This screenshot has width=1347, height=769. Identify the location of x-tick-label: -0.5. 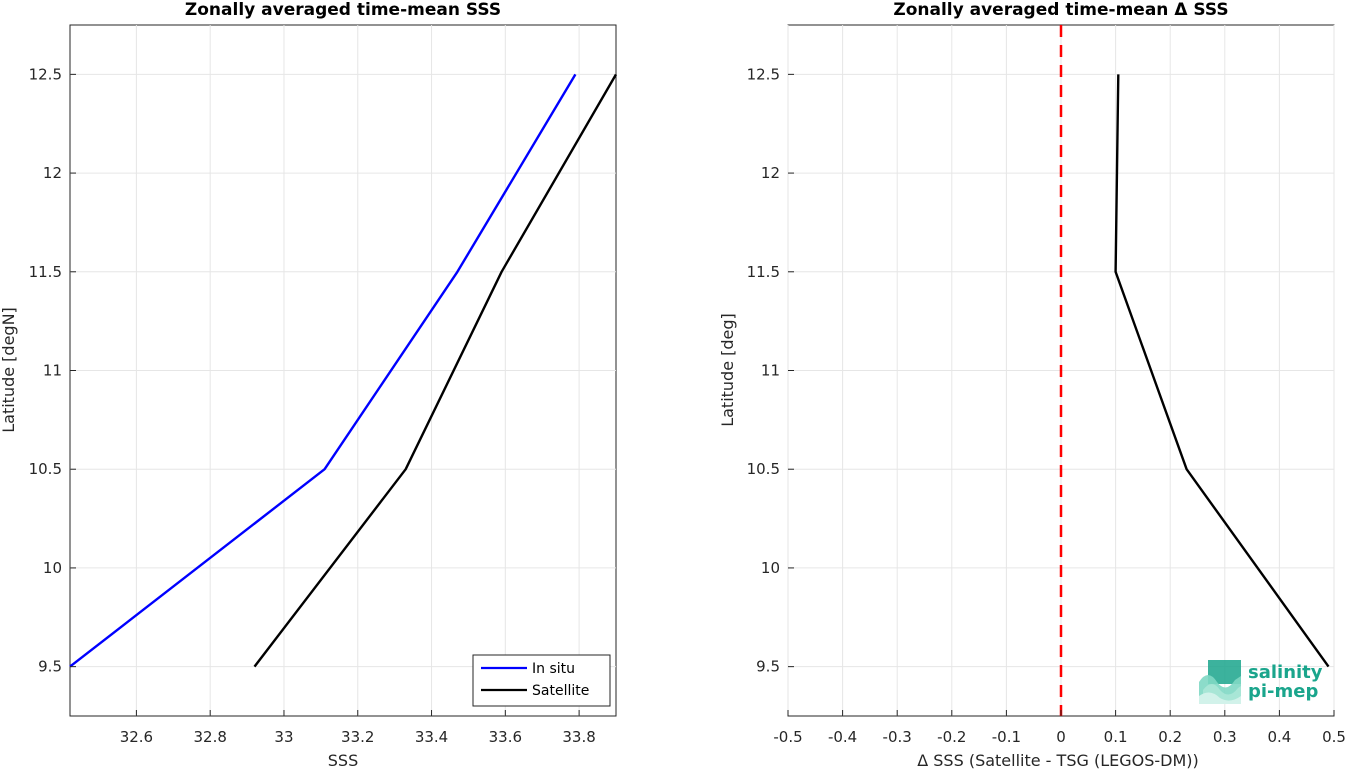
(787, 737).